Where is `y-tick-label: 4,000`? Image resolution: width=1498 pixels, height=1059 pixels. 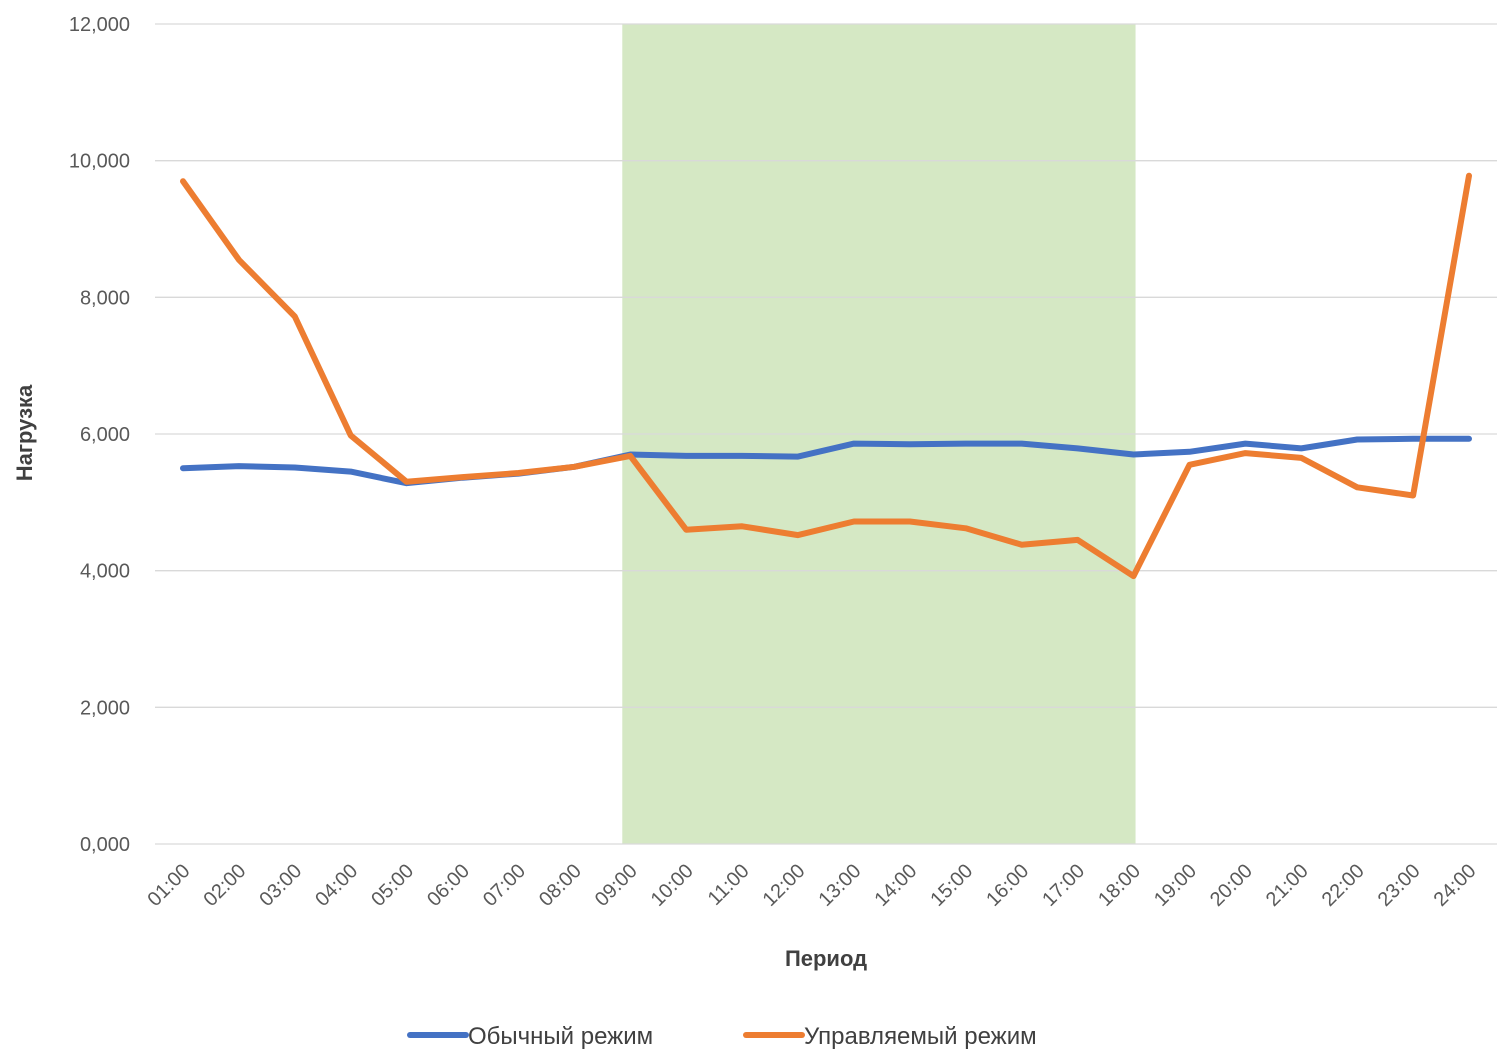 y-tick-label: 4,000 is located at coordinates (105, 572).